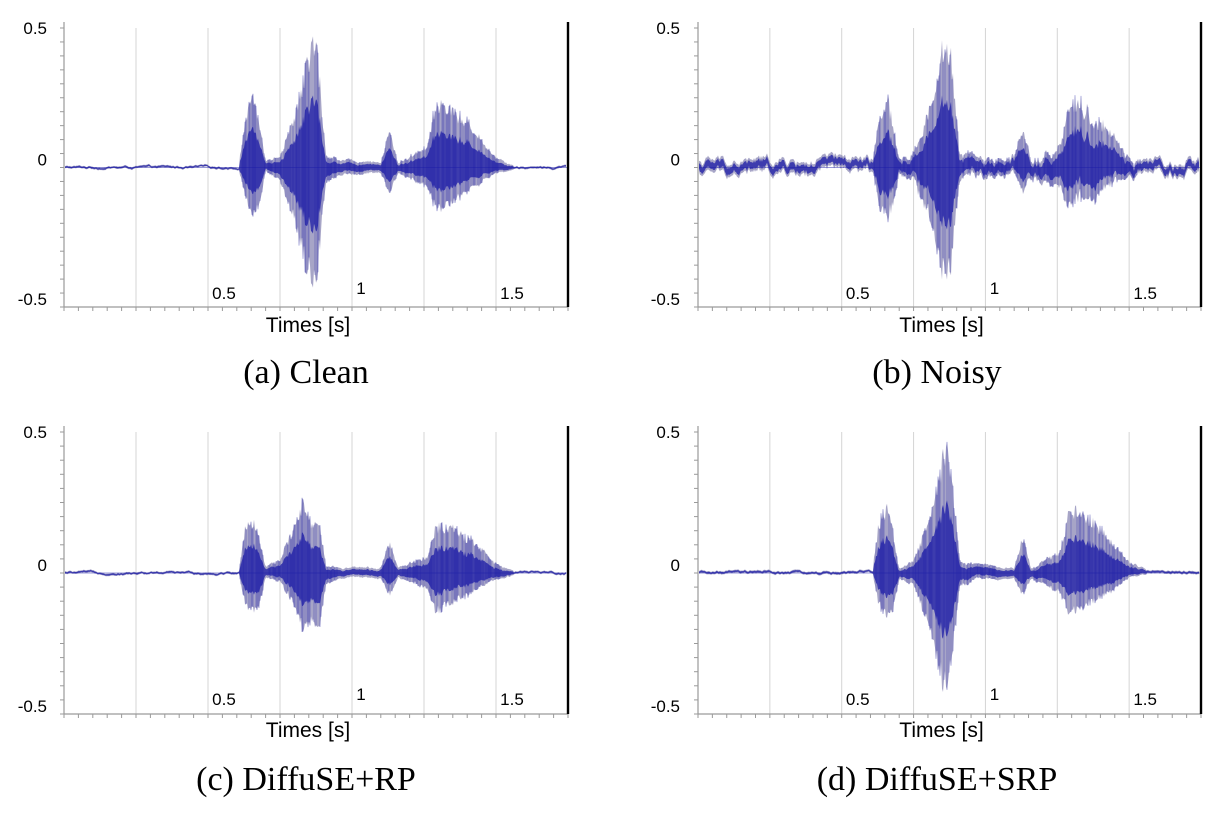 The width and height of the screenshot is (1220, 814). What do you see at coordinates (937, 779) in the screenshot?
I see `panel-caption: (d) DiffuSE+SRP` at bounding box center [937, 779].